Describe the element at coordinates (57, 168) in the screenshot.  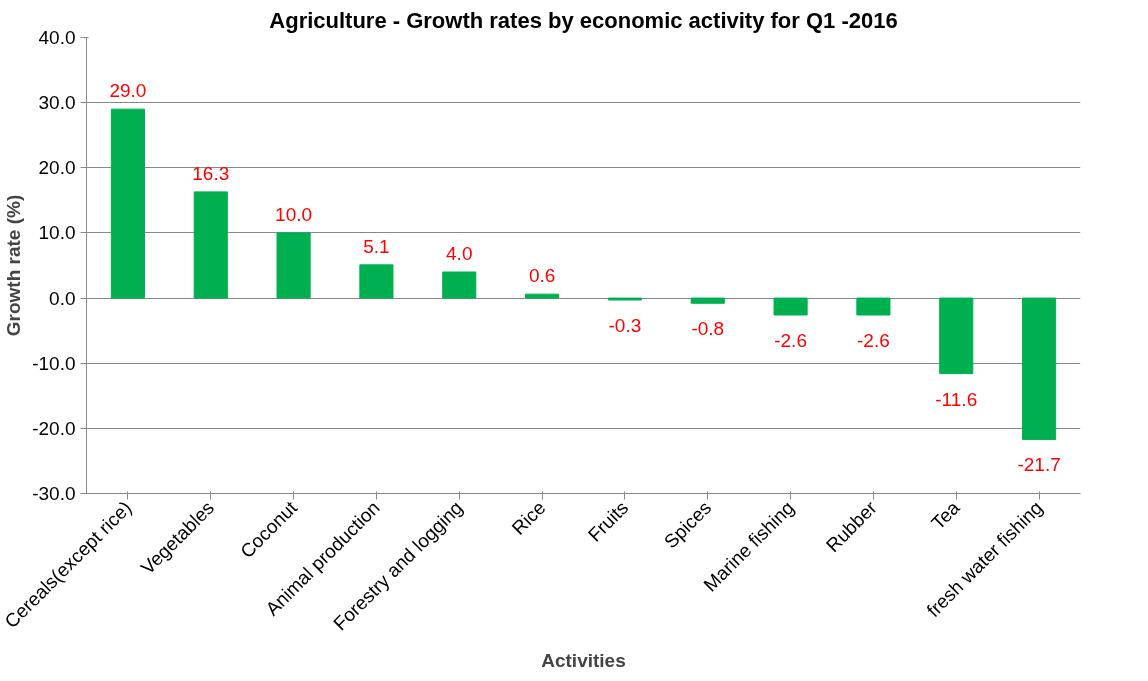
I see `y-tick-label: 20.0` at that location.